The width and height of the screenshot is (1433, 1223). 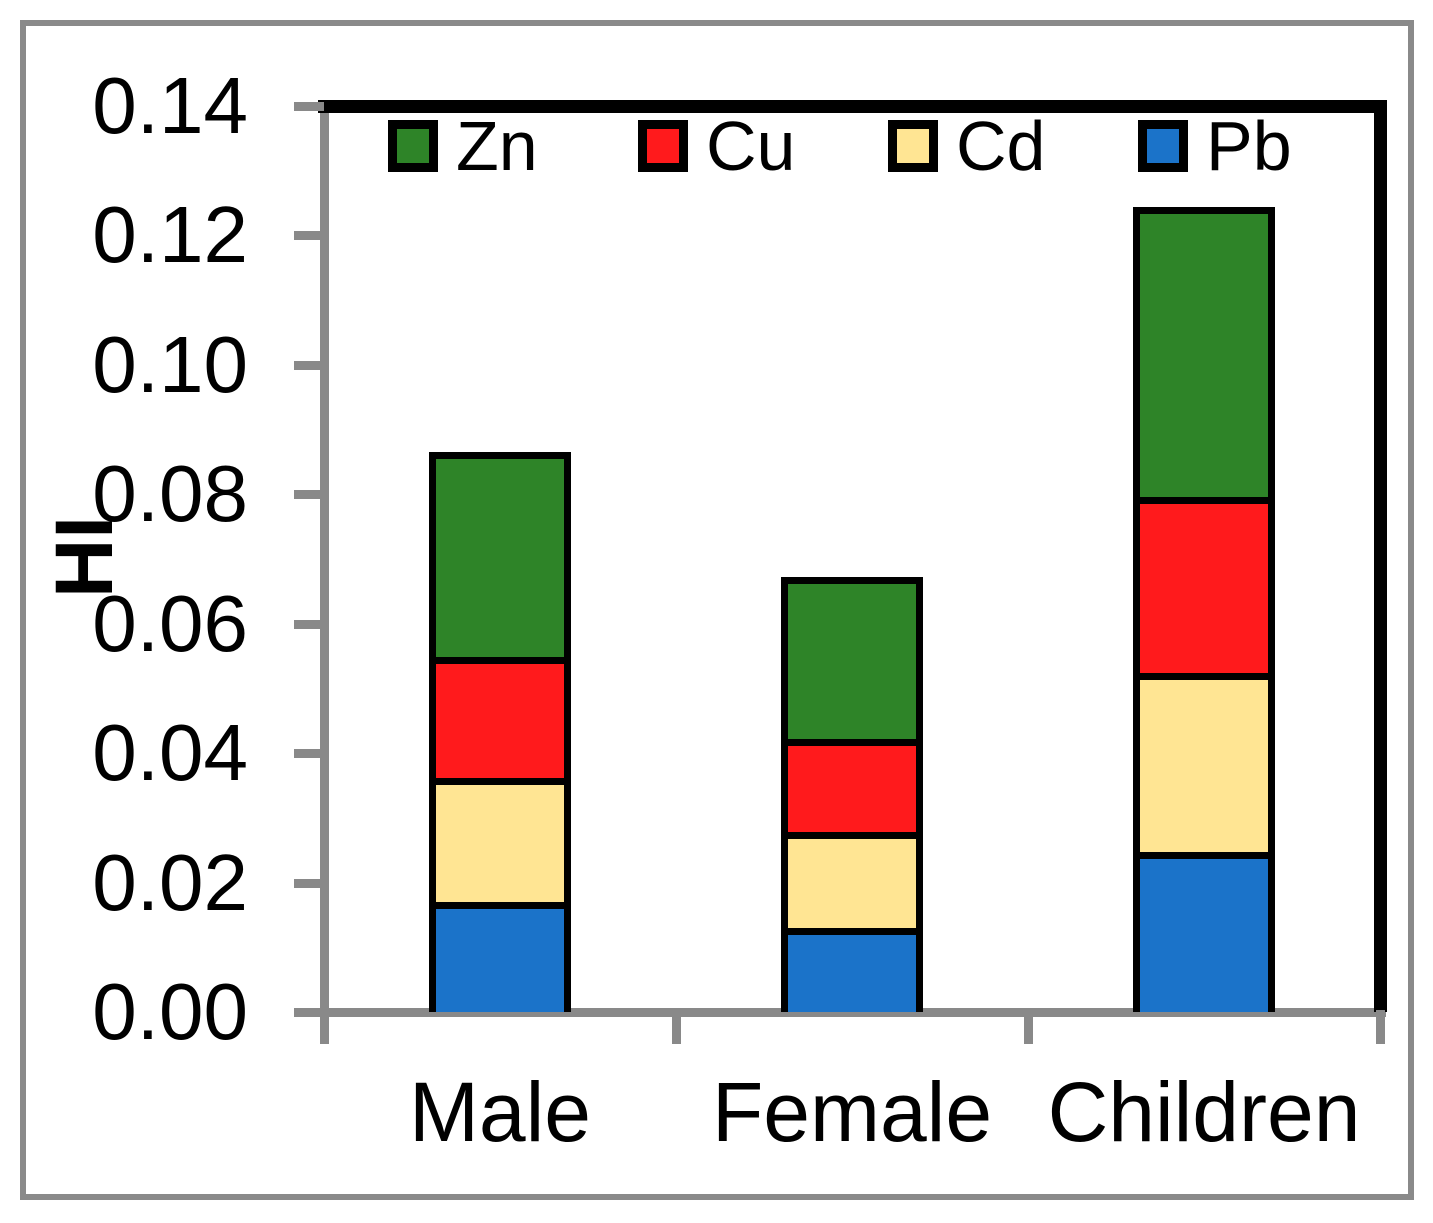 What do you see at coordinates (1249, 146) in the screenshot?
I see `legend-label-pb: Pb` at bounding box center [1249, 146].